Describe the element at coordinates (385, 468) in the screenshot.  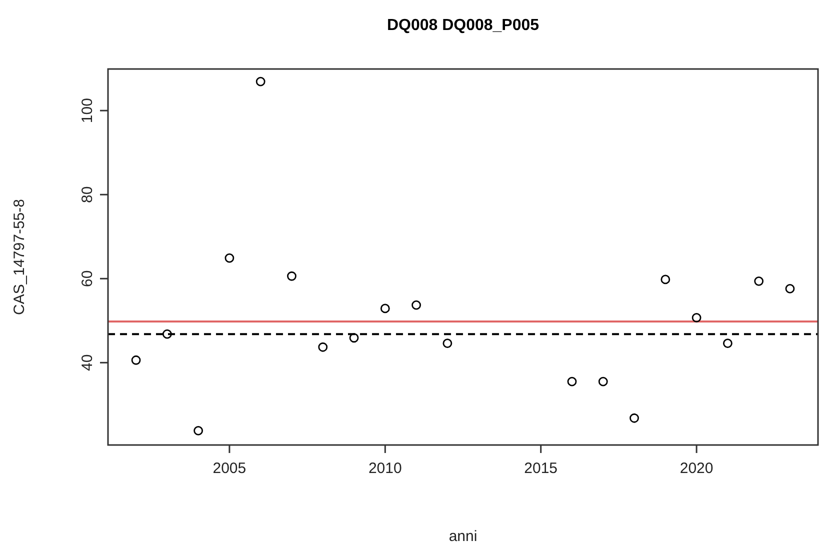
I see `x-tick-label: 2010` at that location.